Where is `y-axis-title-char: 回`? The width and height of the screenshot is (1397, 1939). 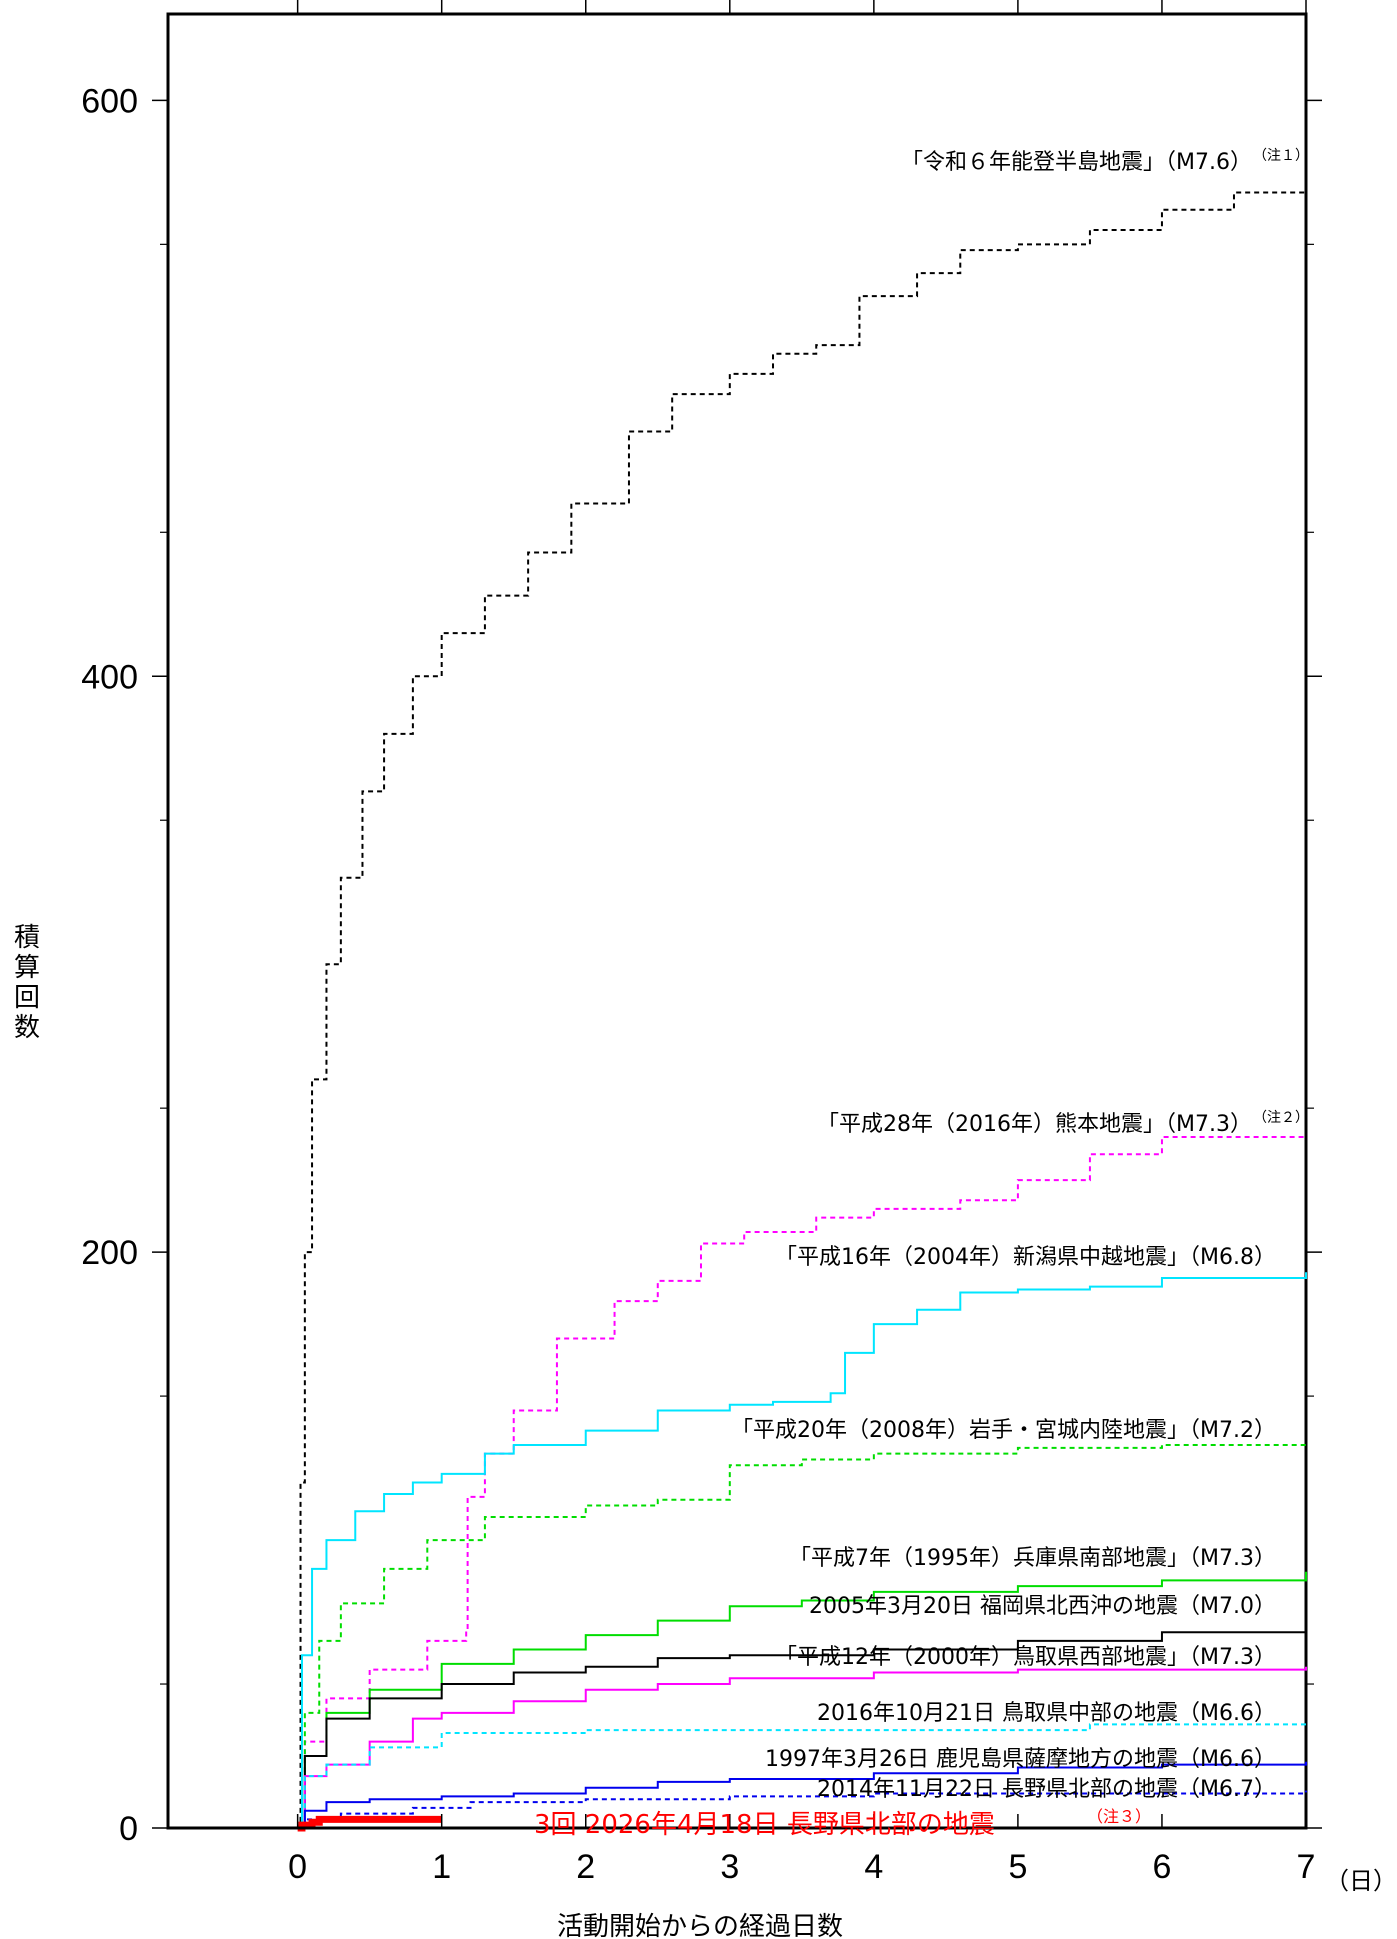
y-axis-title-char: 回 is located at coordinates (27, 998).